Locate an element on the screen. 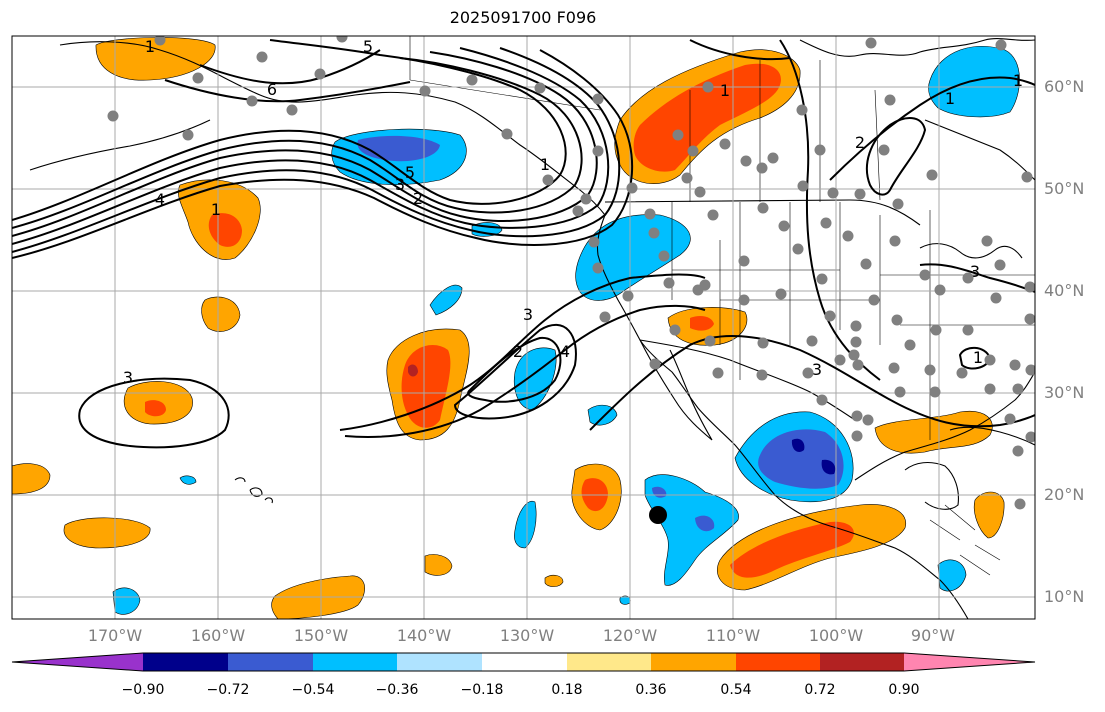 This screenshot has height=712, width=1105. lat-label: 60°N is located at coordinates (1064, 86).